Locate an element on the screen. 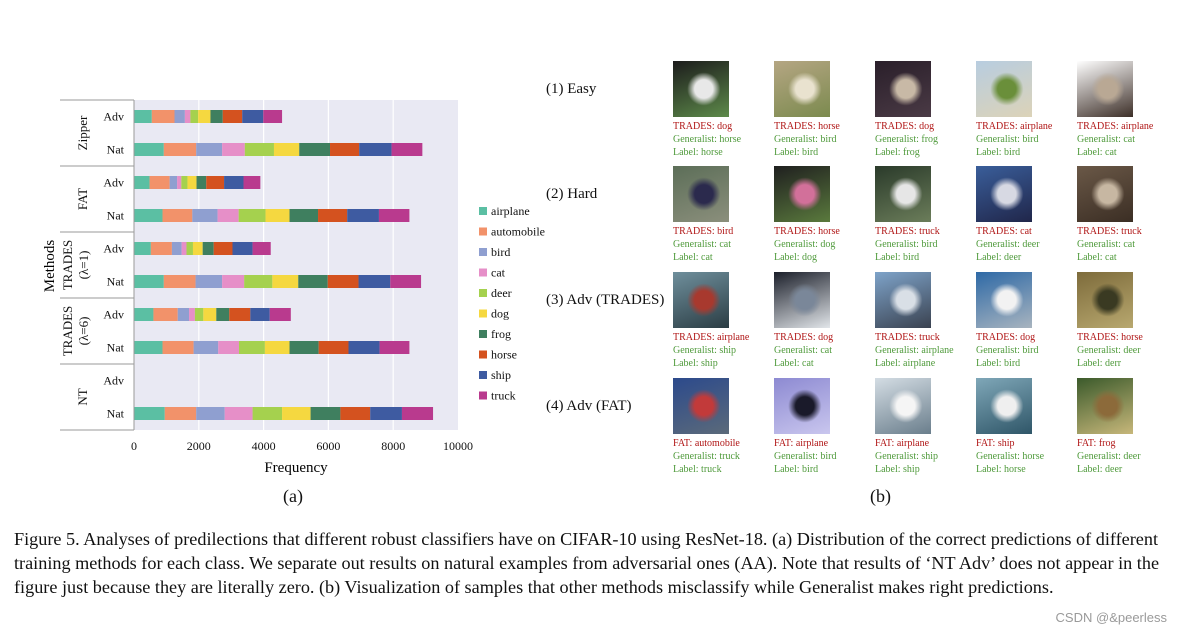  sample-prediction: FAT: airplane is located at coordinates (801, 443).